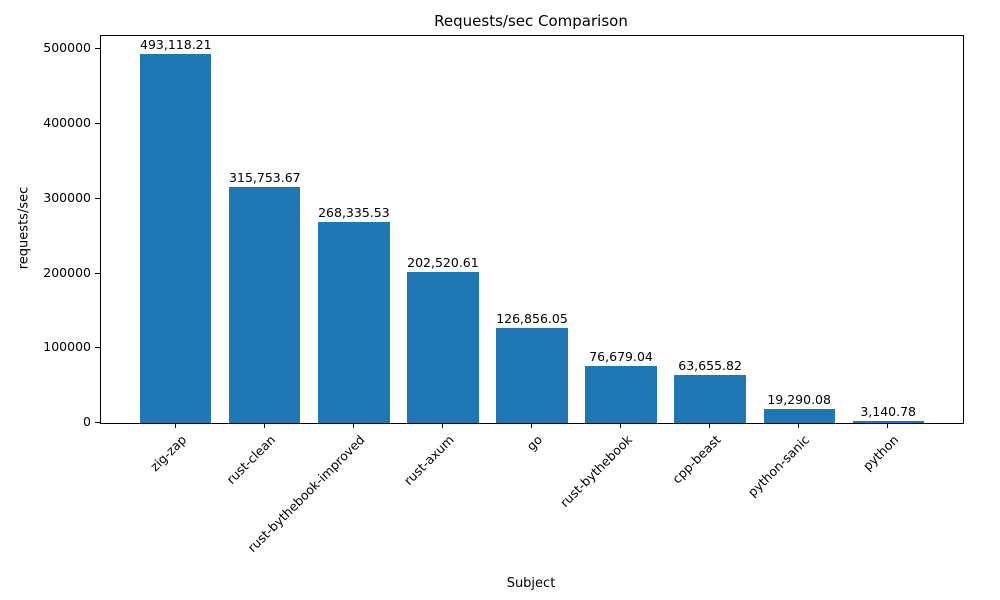  Describe the element at coordinates (621, 394) in the screenshot. I see `bar-rust-bythebook` at that location.